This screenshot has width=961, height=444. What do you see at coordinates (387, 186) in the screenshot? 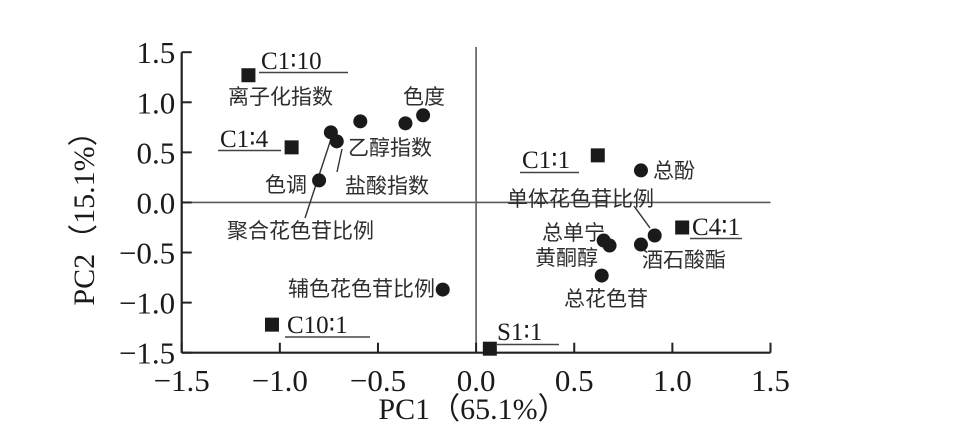
I see `variable-label: 盐酸指数` at bounding box center [387, 186].